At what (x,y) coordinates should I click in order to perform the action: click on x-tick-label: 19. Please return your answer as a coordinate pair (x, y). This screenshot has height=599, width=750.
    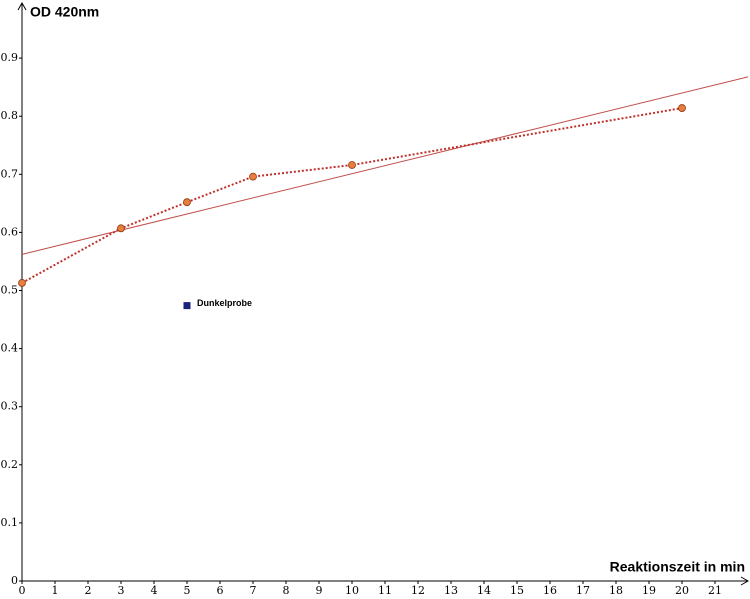
    Looking at the image, I should click on (649, 590).